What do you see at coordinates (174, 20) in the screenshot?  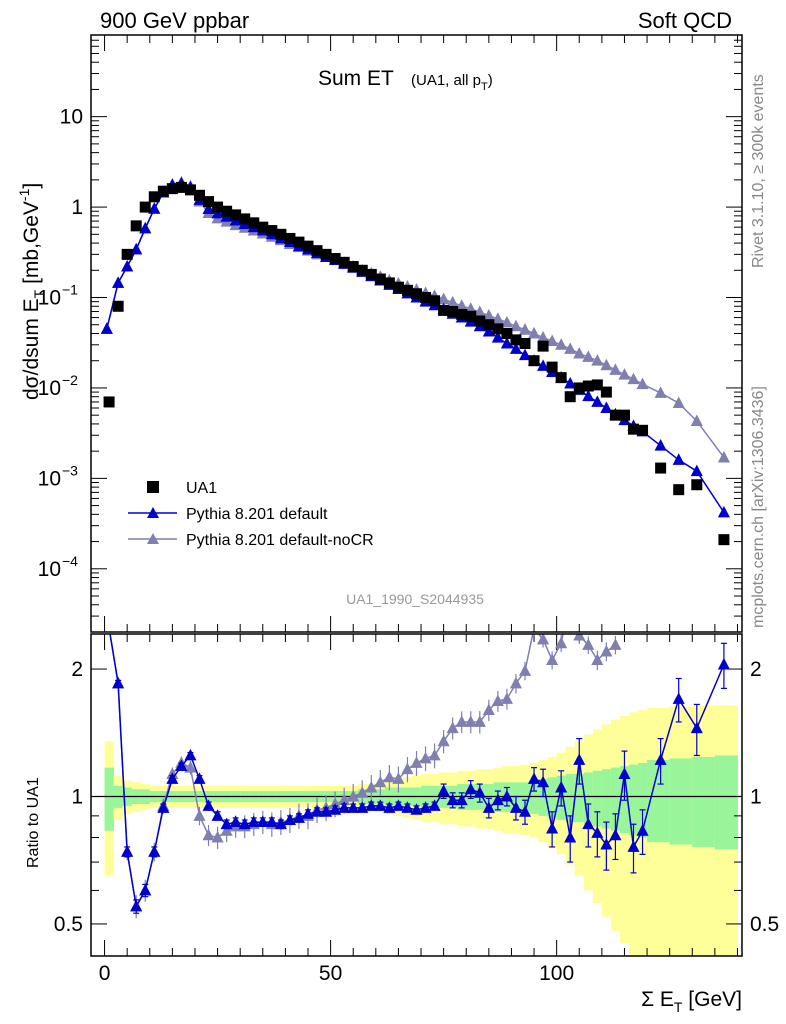 I see `header-left: 900 GeV ppbar` at bounding box center [174, 20].